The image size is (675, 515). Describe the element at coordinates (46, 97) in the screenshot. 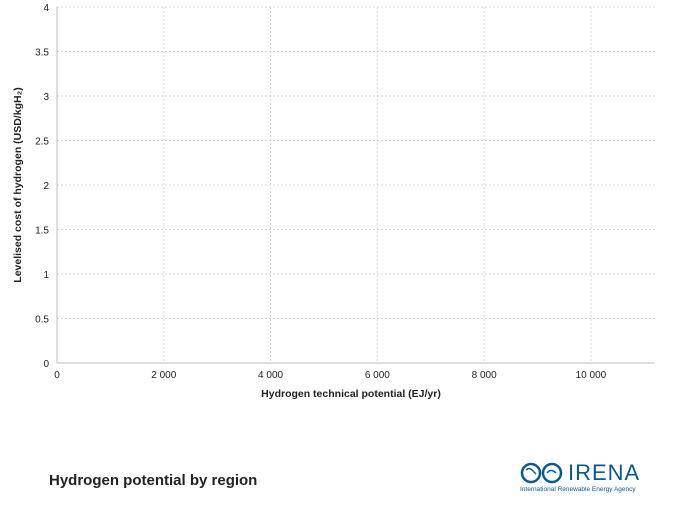

I see `y-tick-label: 3` at that location.